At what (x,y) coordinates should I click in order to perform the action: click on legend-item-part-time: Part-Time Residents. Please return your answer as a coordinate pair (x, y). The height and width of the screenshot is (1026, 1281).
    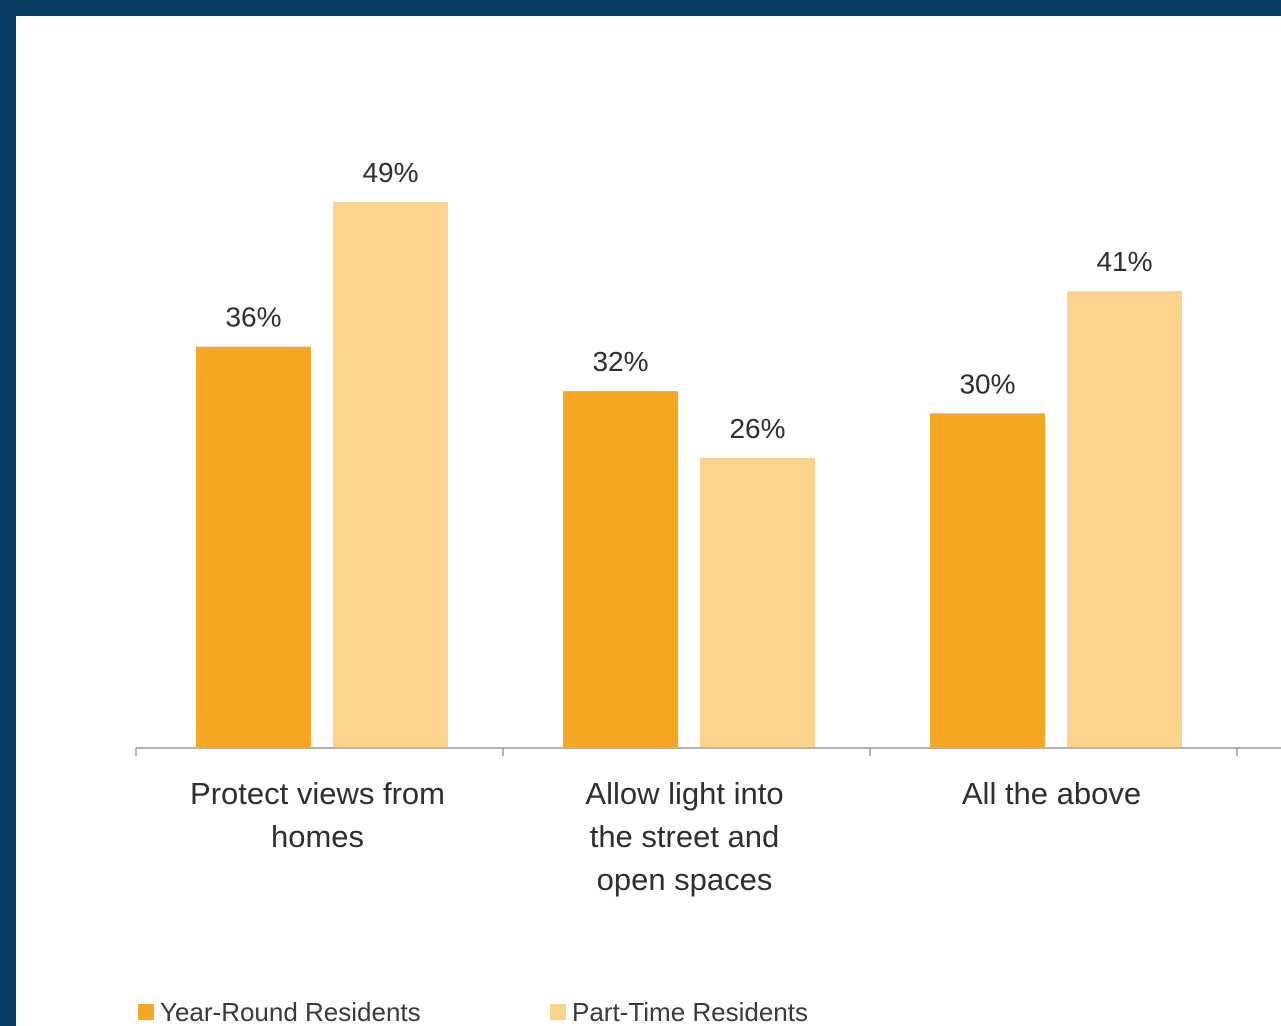
    Looking at the image, I should click on (679, 1011).